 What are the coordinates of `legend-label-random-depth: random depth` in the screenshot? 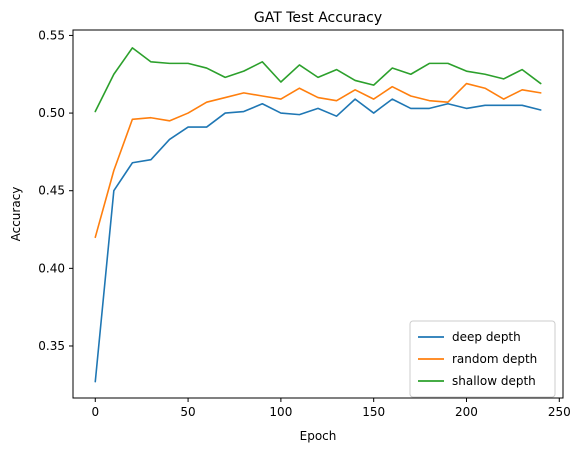 It's located at (494, 359).